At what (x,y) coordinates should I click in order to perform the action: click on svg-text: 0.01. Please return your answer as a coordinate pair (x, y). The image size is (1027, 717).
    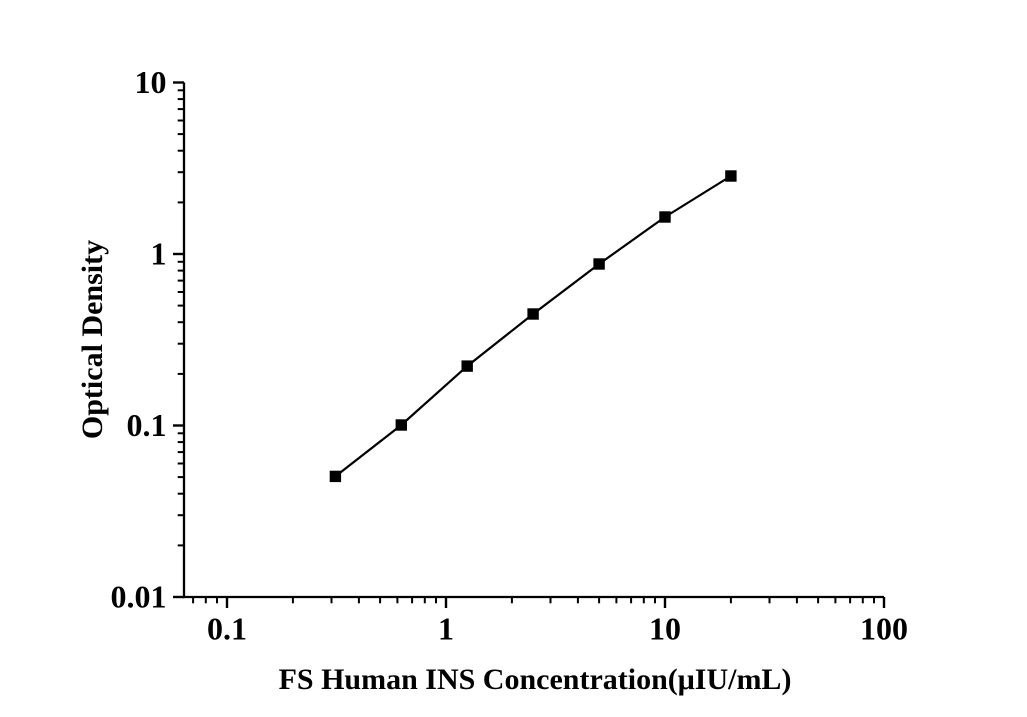
    Looking at the image, I should click on (139, 597).